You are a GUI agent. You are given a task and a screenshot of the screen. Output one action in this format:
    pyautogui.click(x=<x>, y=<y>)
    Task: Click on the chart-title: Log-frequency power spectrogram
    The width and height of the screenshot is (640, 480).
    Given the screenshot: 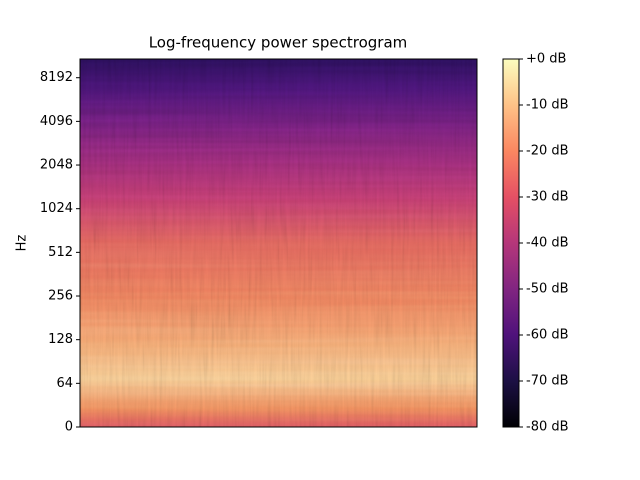 What is the action you would take?
    pyautogui.click(x=278, y=43)
    